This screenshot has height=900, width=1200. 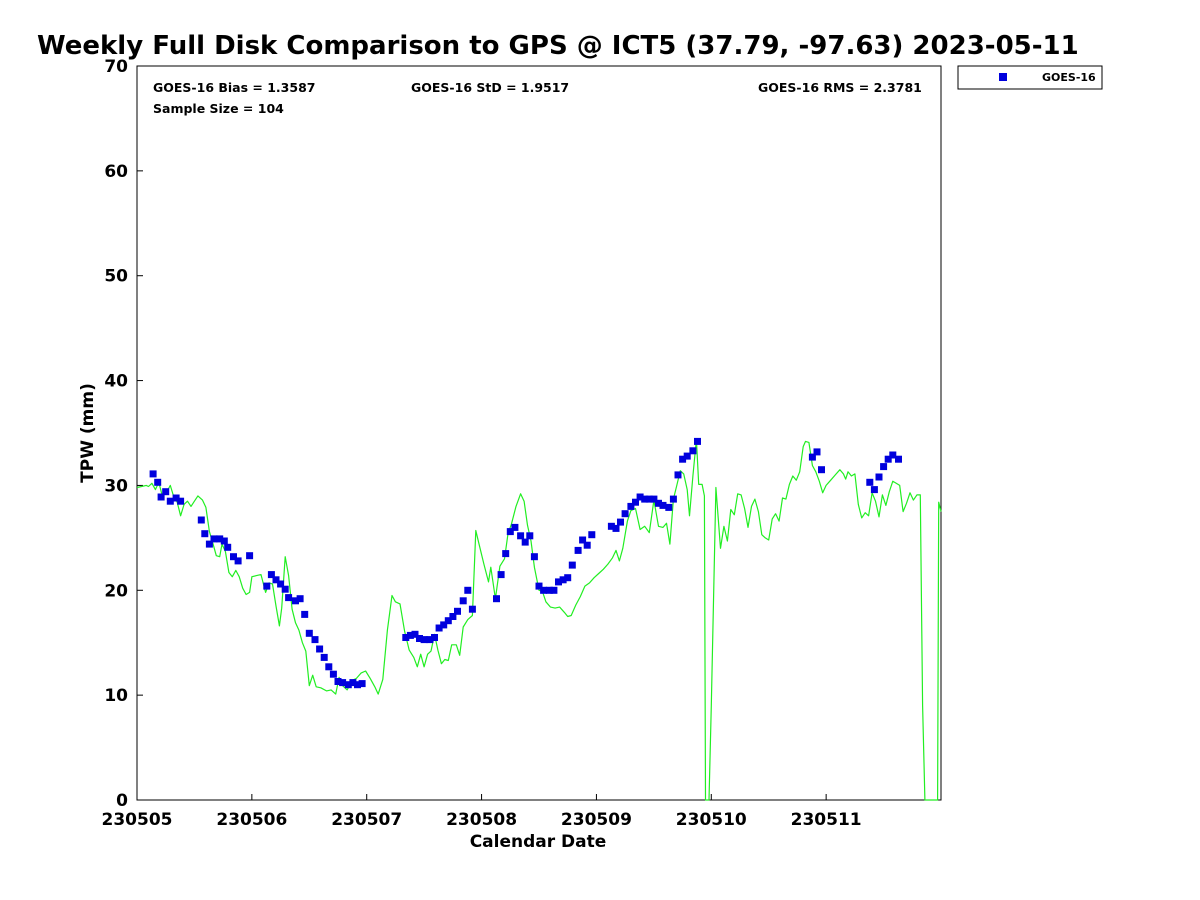 I want to click on x-tick-label: 230510, so click(x=711, y=820).